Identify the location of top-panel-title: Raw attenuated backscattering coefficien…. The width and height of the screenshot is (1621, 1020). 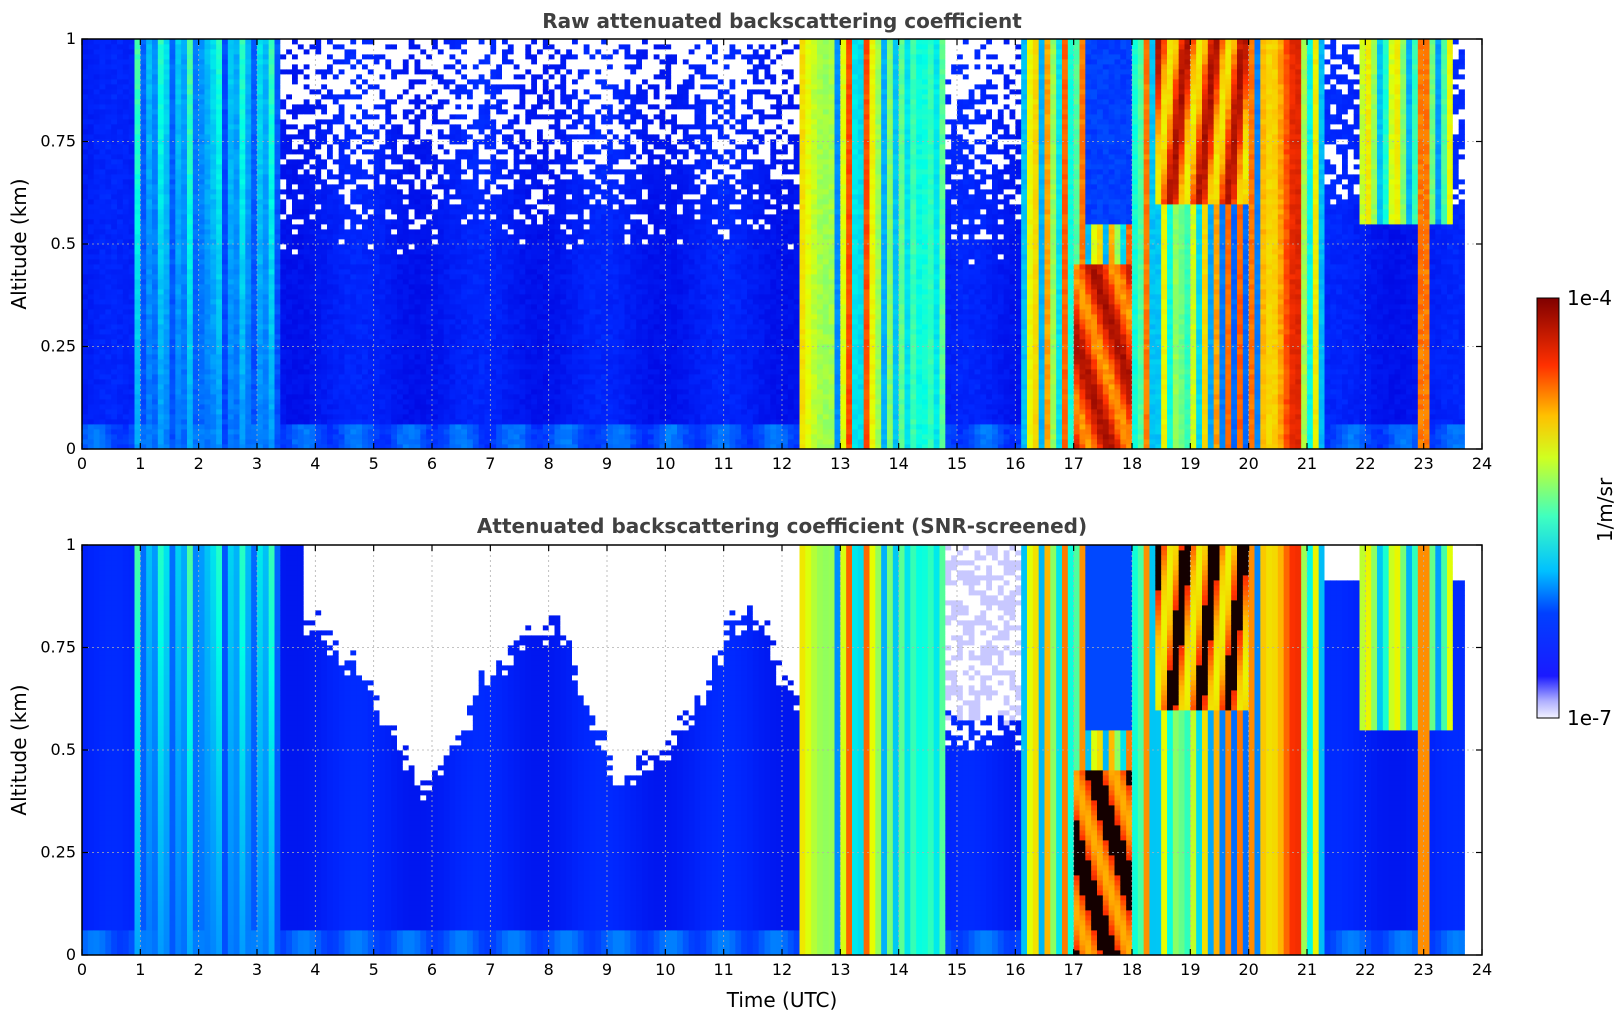
(782, 21).